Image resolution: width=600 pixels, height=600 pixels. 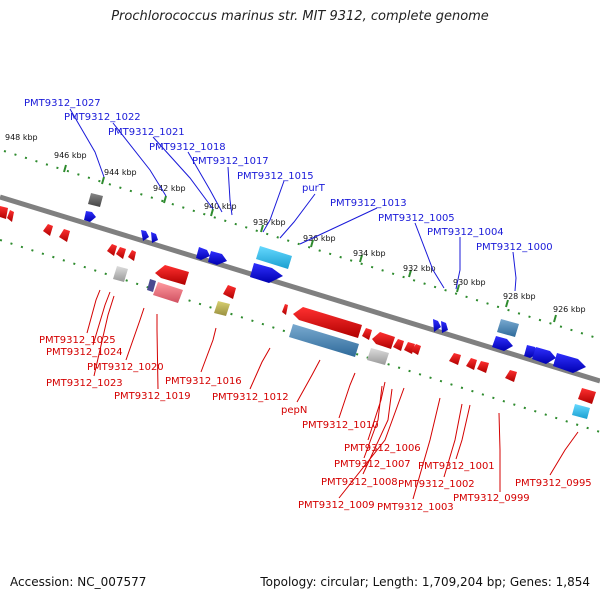 I want to click on tick-label: 936 kbp, so click(x=319, y=238).